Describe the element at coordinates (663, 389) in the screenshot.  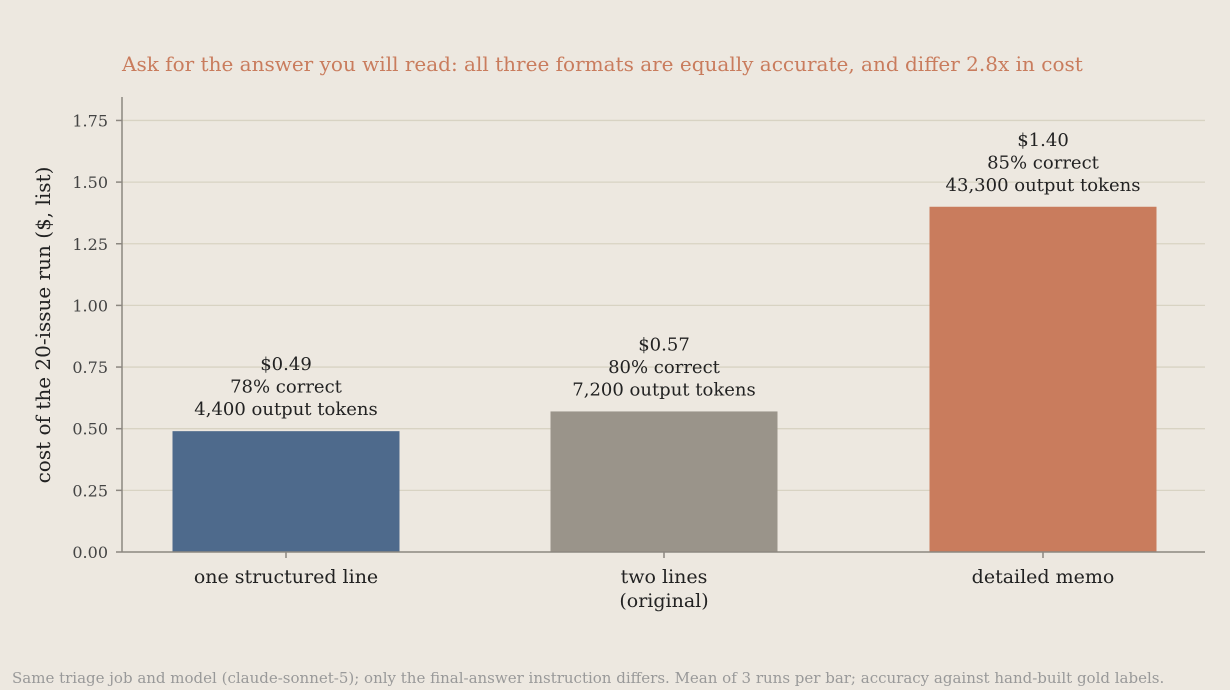
I see `data-label: 7,200 output tokens` at that location.